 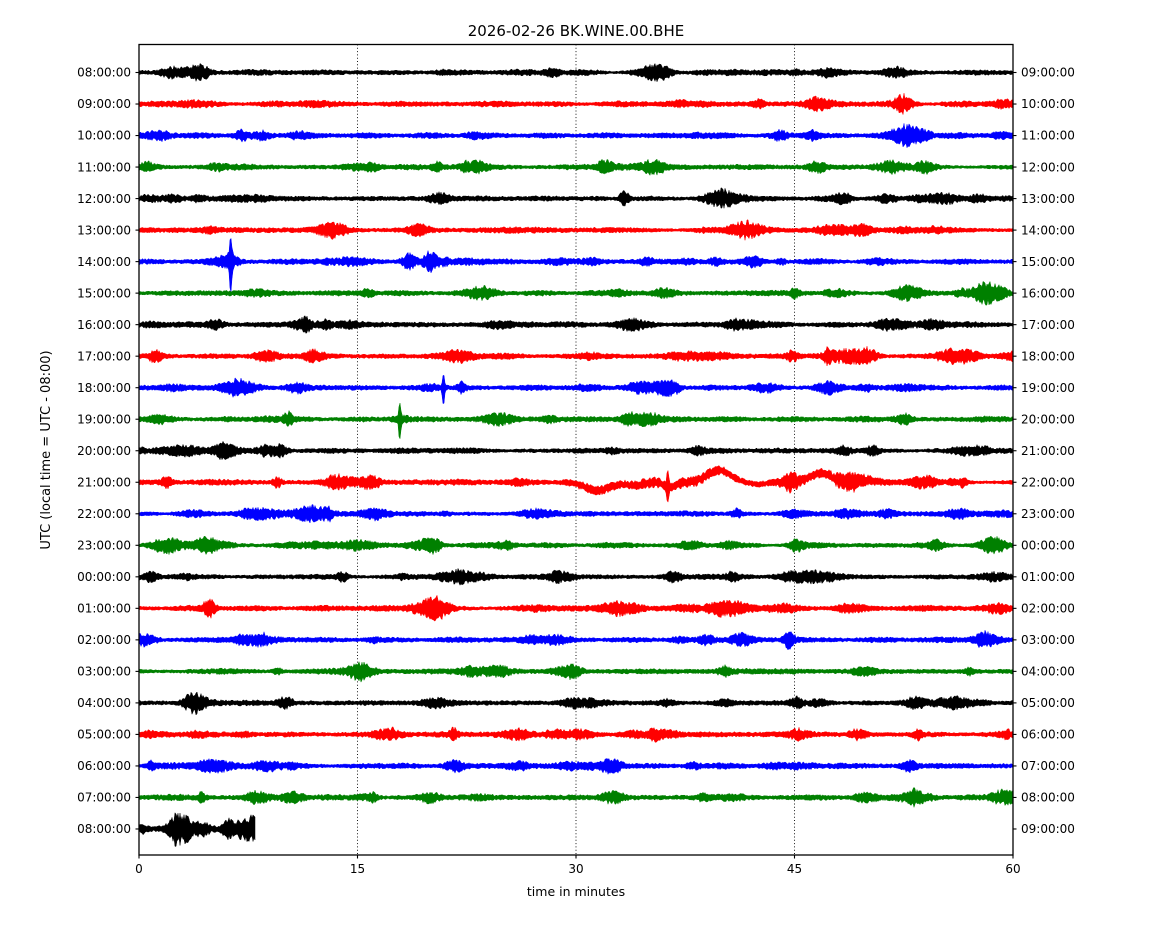 What do you see at coordinates (1048, 609) in the screenshot?
I see `ytick-label-right-17: 02:00:00` at bounding box center [1048, 609].